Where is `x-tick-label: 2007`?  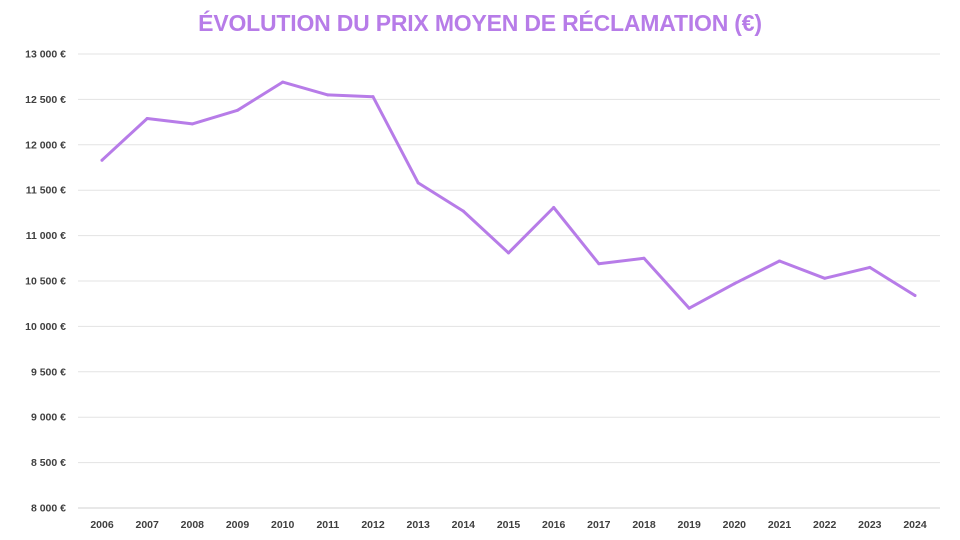
x-tick-label: 2007 is located at coordinates (147, 525).